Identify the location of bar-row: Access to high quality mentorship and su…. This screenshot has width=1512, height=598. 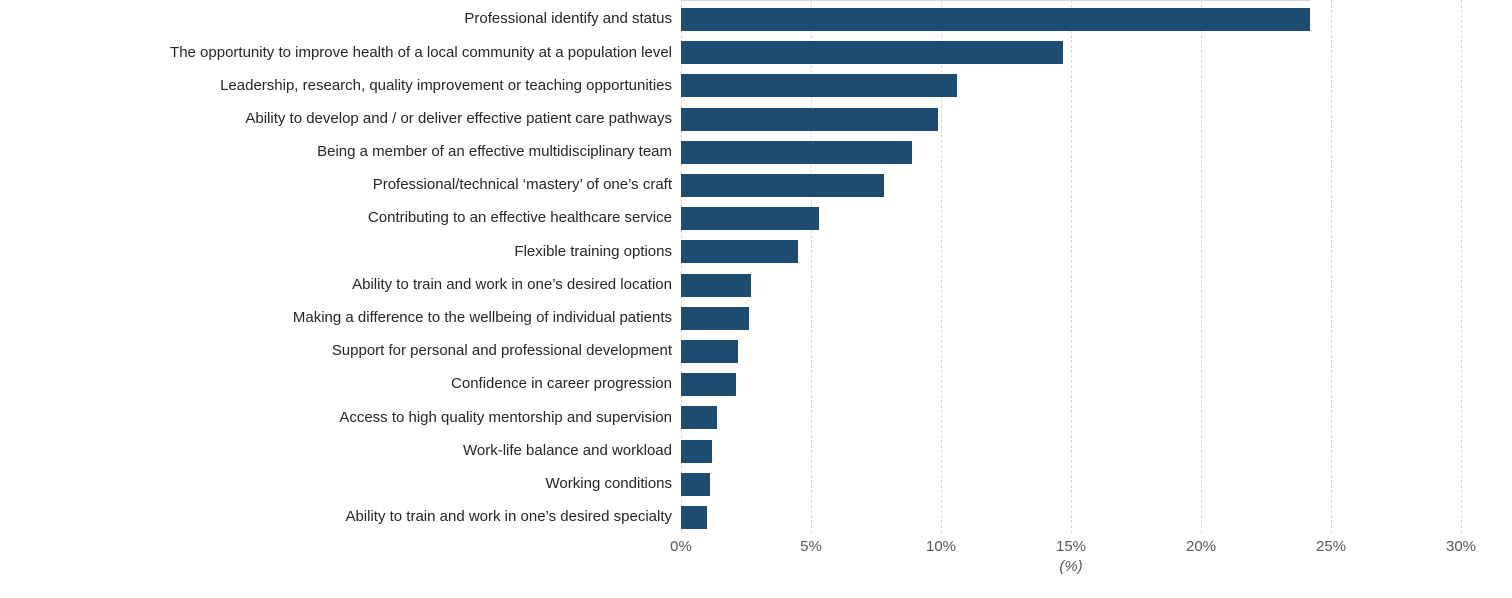
(756, 417).